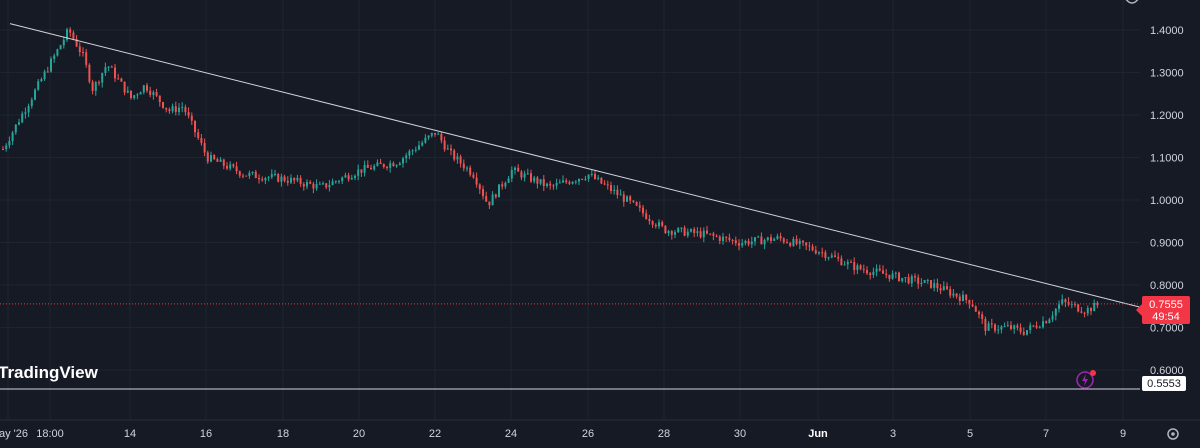 This screenshot has width=1200, height=448. Describe the element at coordinates (1173, 434) in the screenshot. I see `gear-icon` at that location.